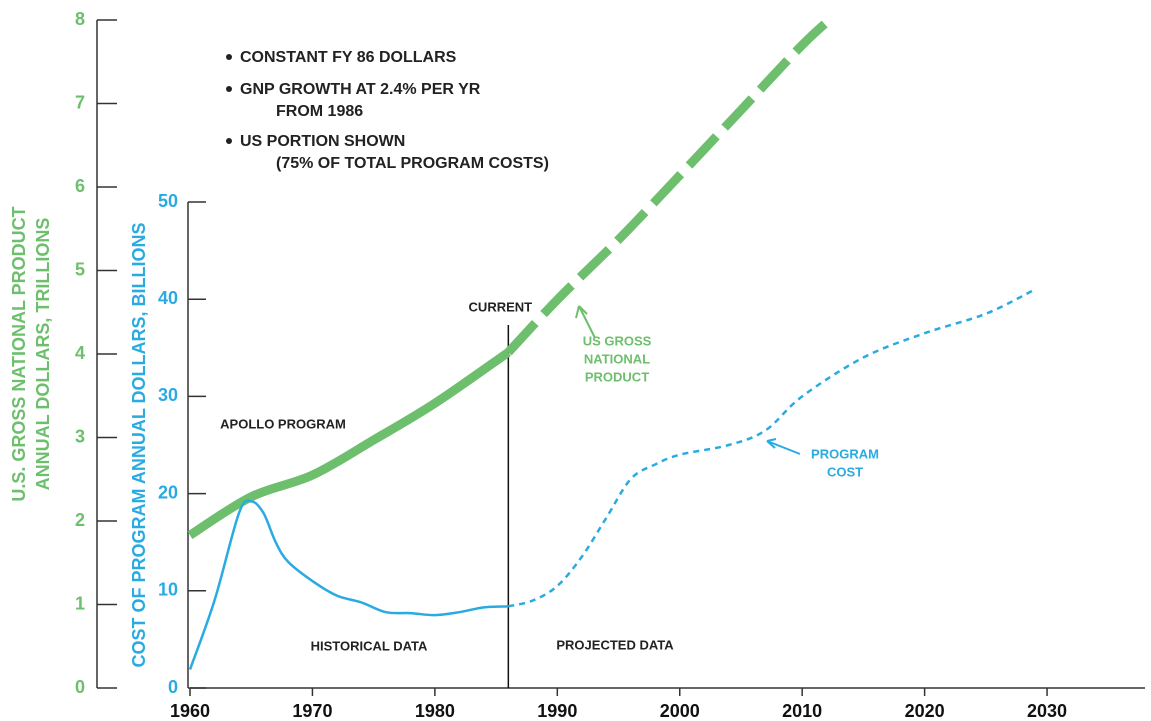 Image resolution: width=1151 pixels, height=721 pixels. What do you see at coordinates (557, 711) in the screenshot?
I see `x-tick-label: 1990` at bounding box center [557, 711].